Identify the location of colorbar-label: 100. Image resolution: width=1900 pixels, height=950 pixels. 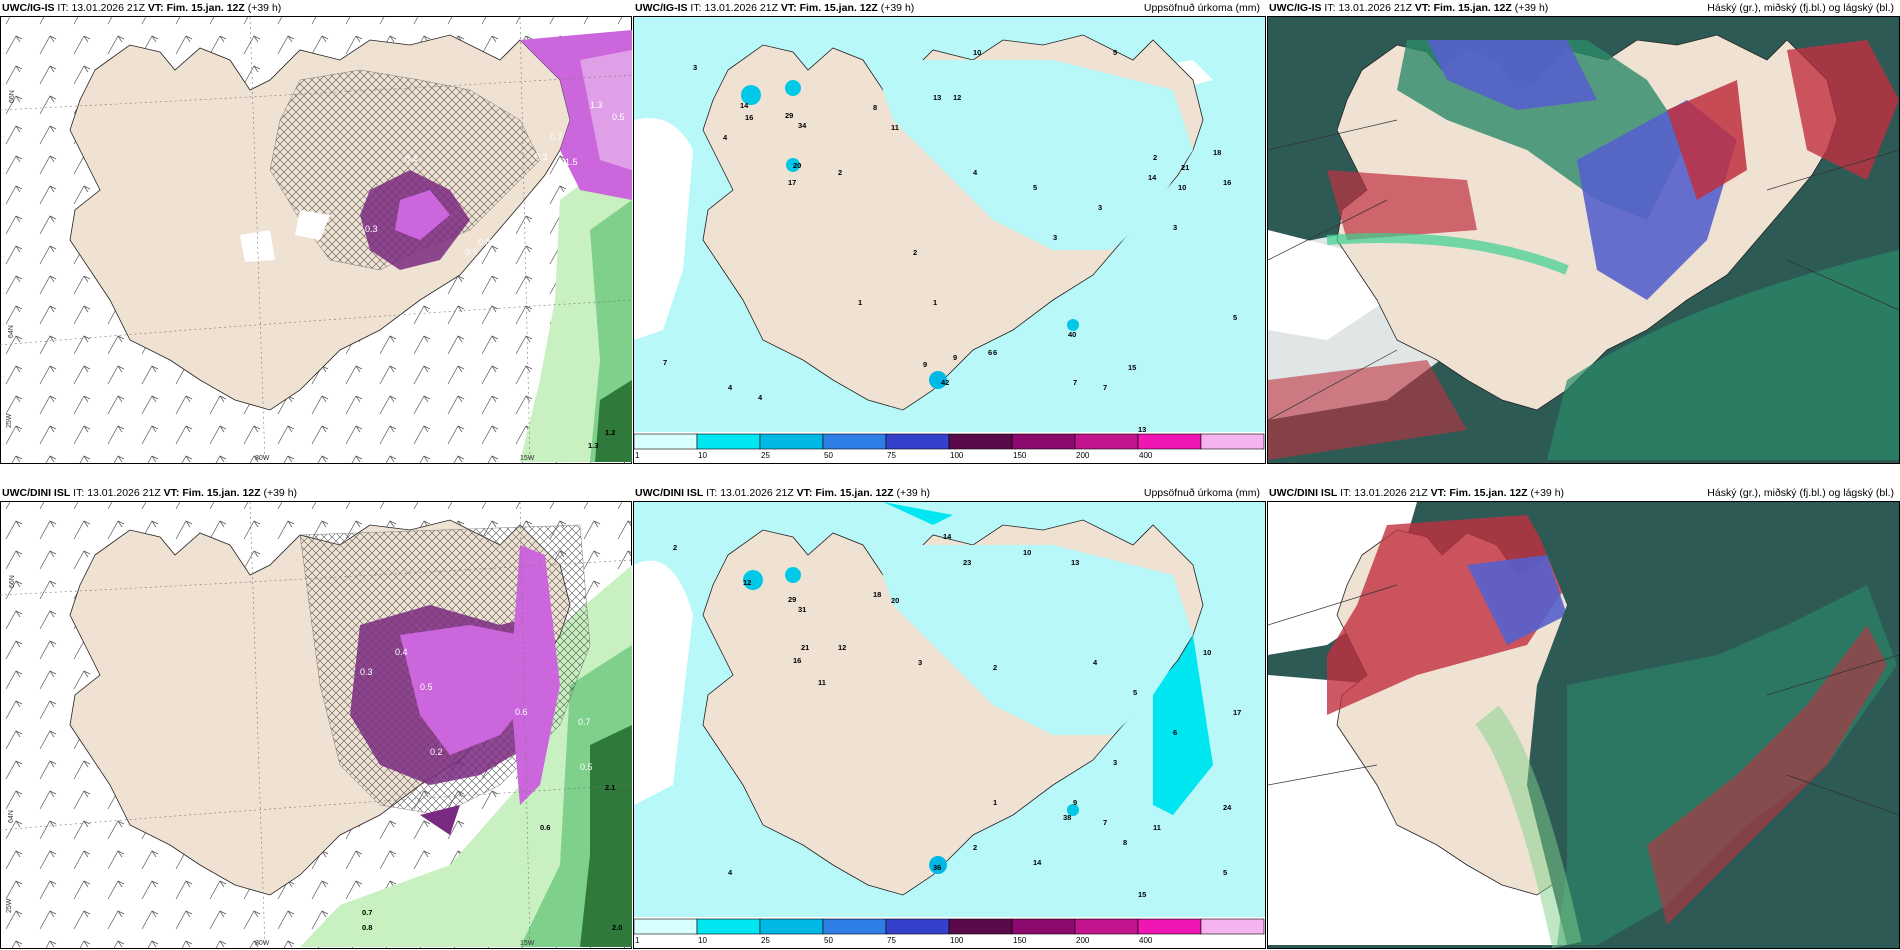
(957, 940).